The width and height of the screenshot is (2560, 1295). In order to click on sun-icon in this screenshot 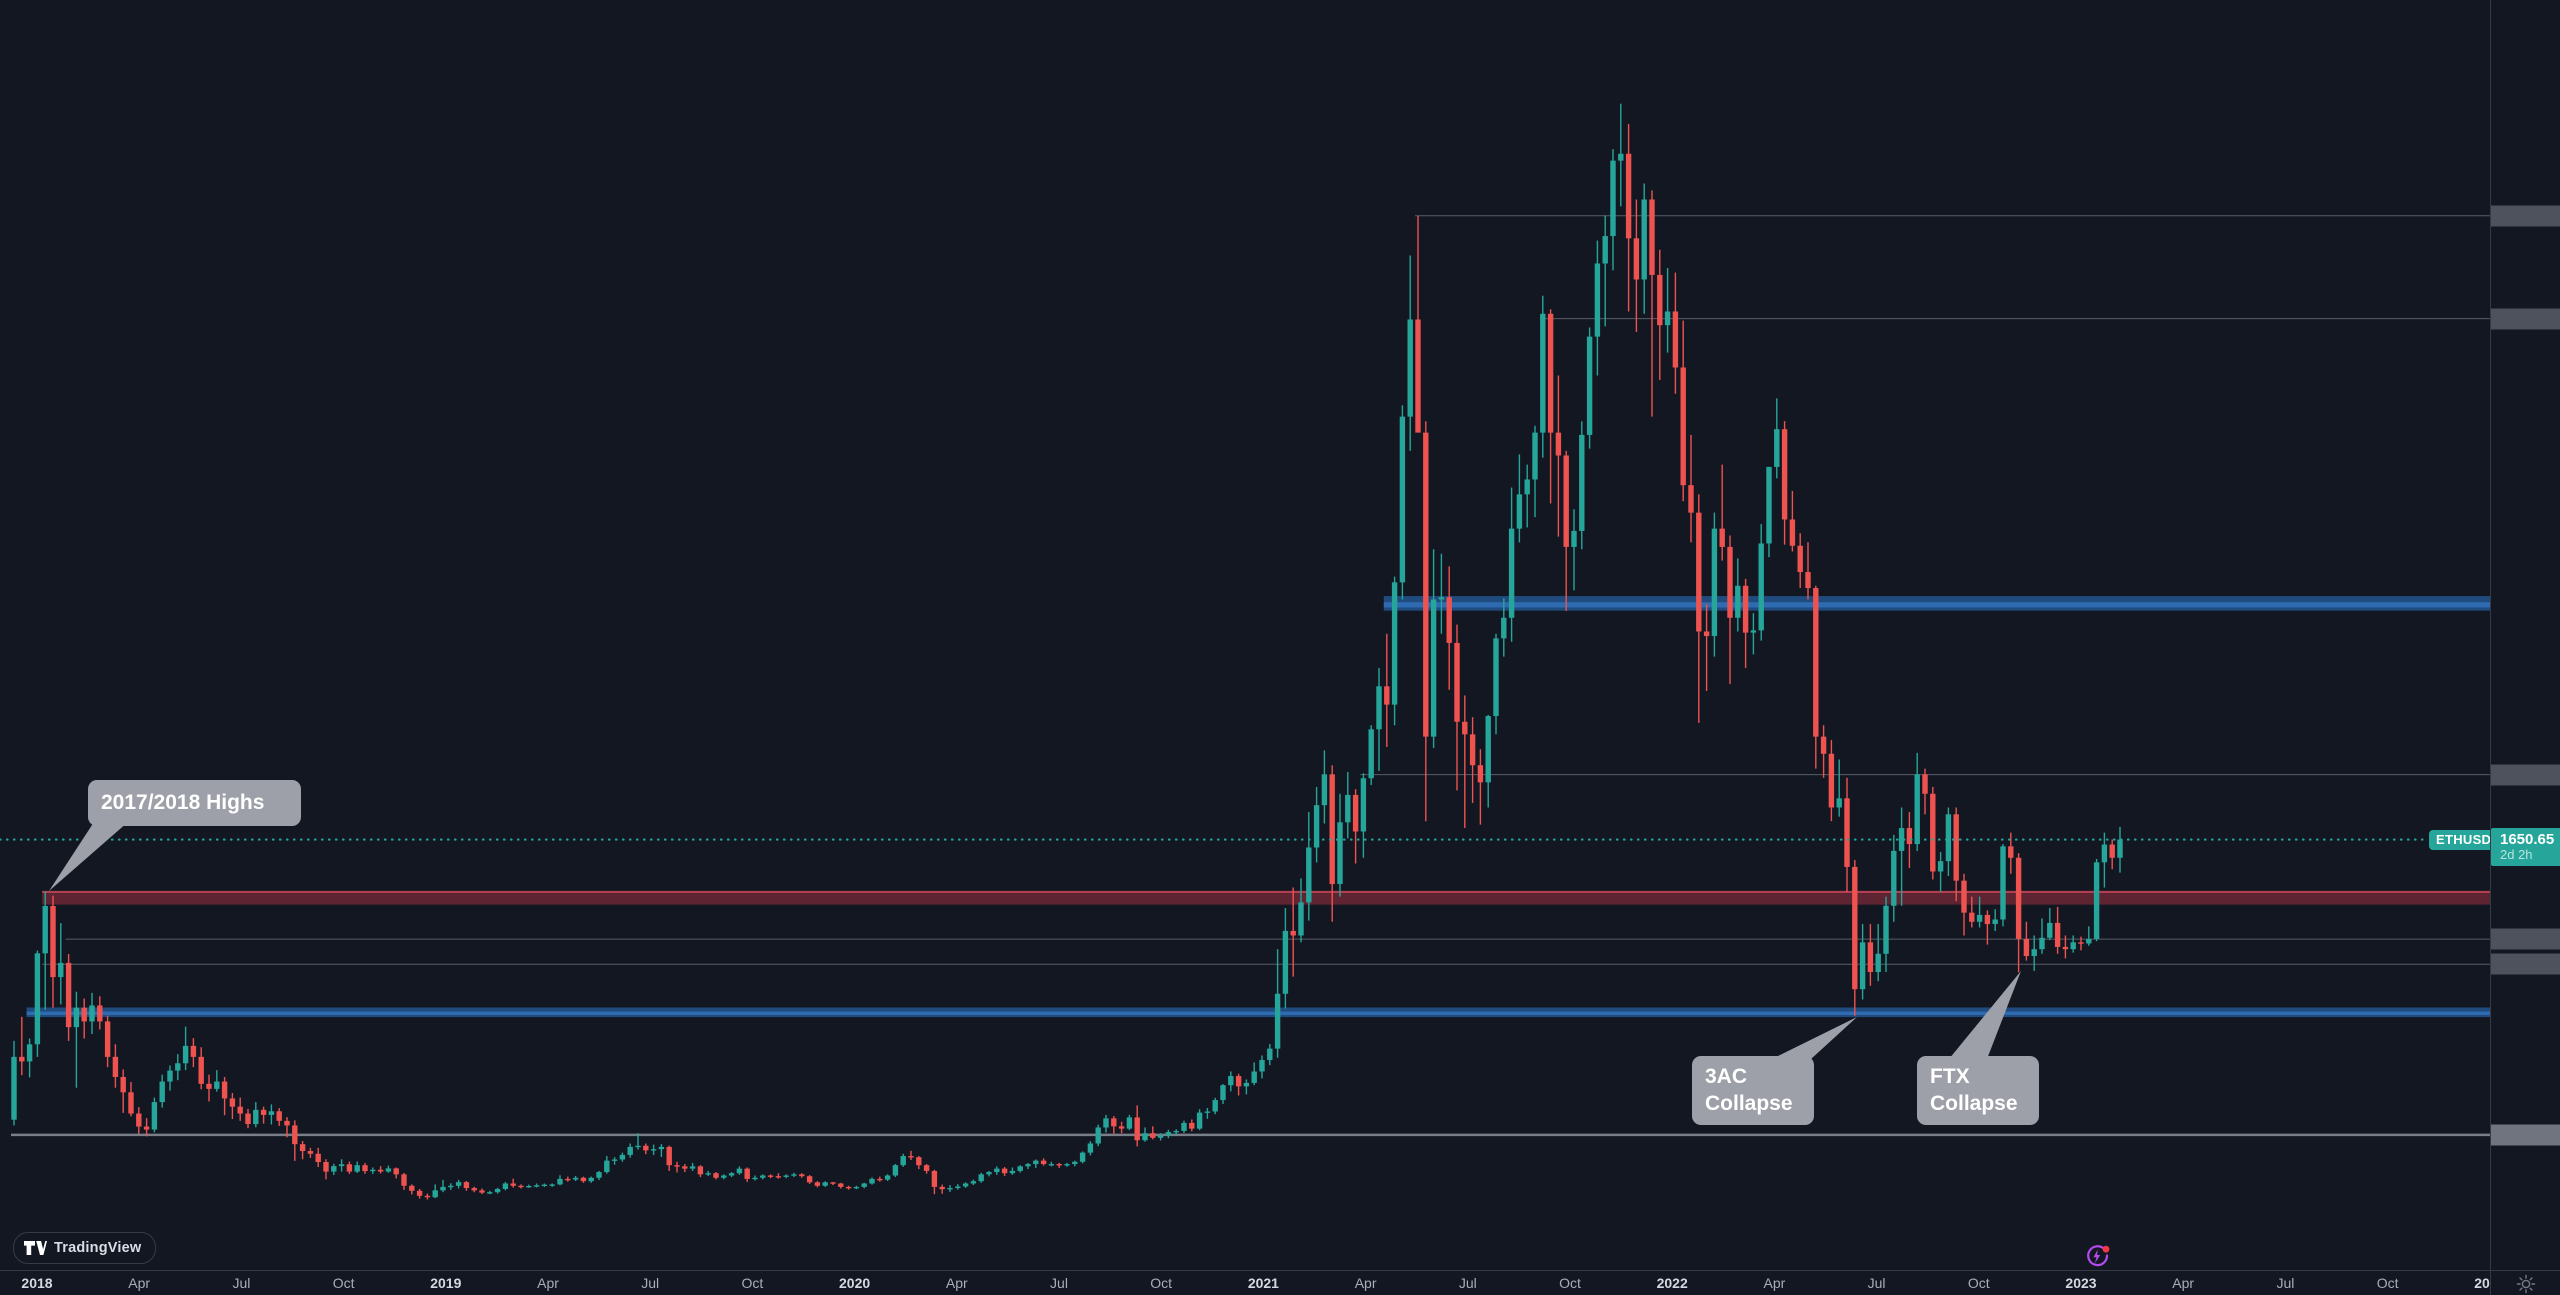, I will do `click(2526, 1284)`.